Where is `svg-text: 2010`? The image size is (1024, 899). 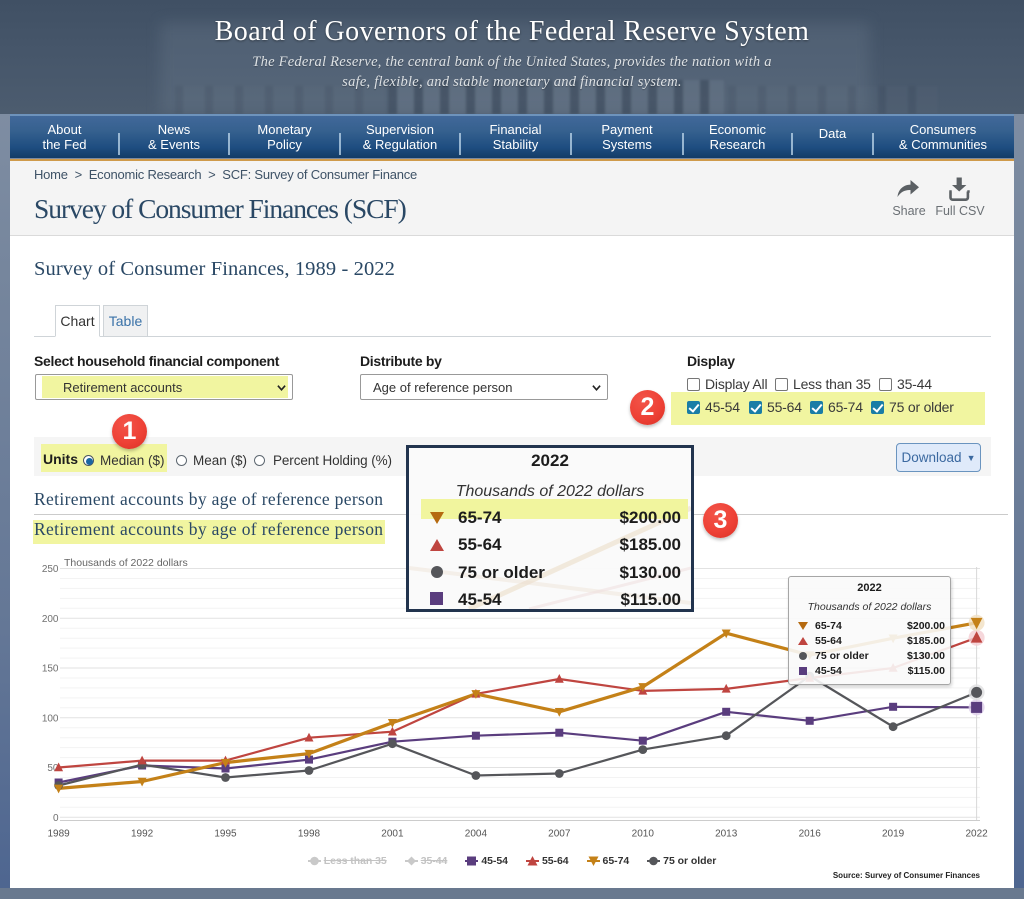
svg-text: 2010 is located at coordinates (643, 834).